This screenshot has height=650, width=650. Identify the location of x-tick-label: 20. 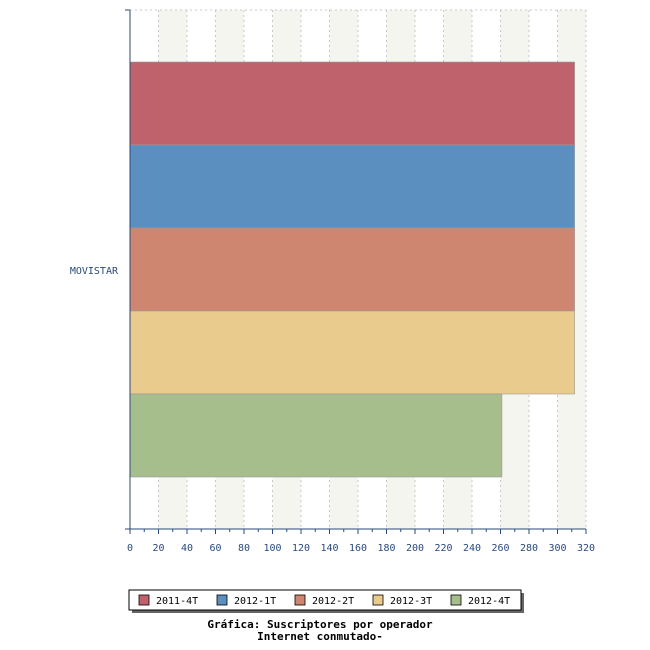
(158, 548).